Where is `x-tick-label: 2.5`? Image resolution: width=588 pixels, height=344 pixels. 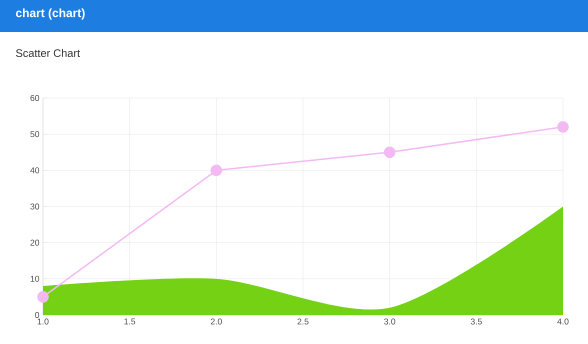 x-tick-label: 2.5 is located at coordinates (303, 321).